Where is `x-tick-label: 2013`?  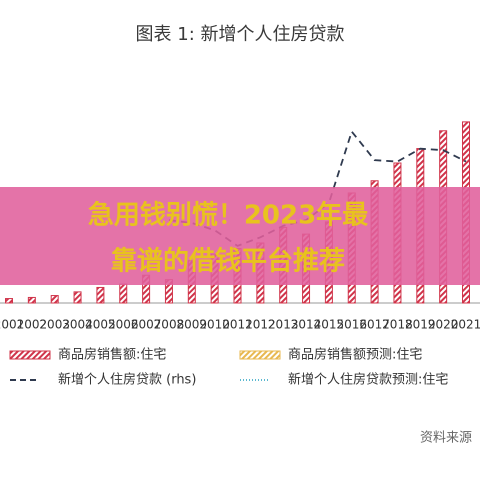
x-tick-label: 2013 is located at coordinates (283, 325).